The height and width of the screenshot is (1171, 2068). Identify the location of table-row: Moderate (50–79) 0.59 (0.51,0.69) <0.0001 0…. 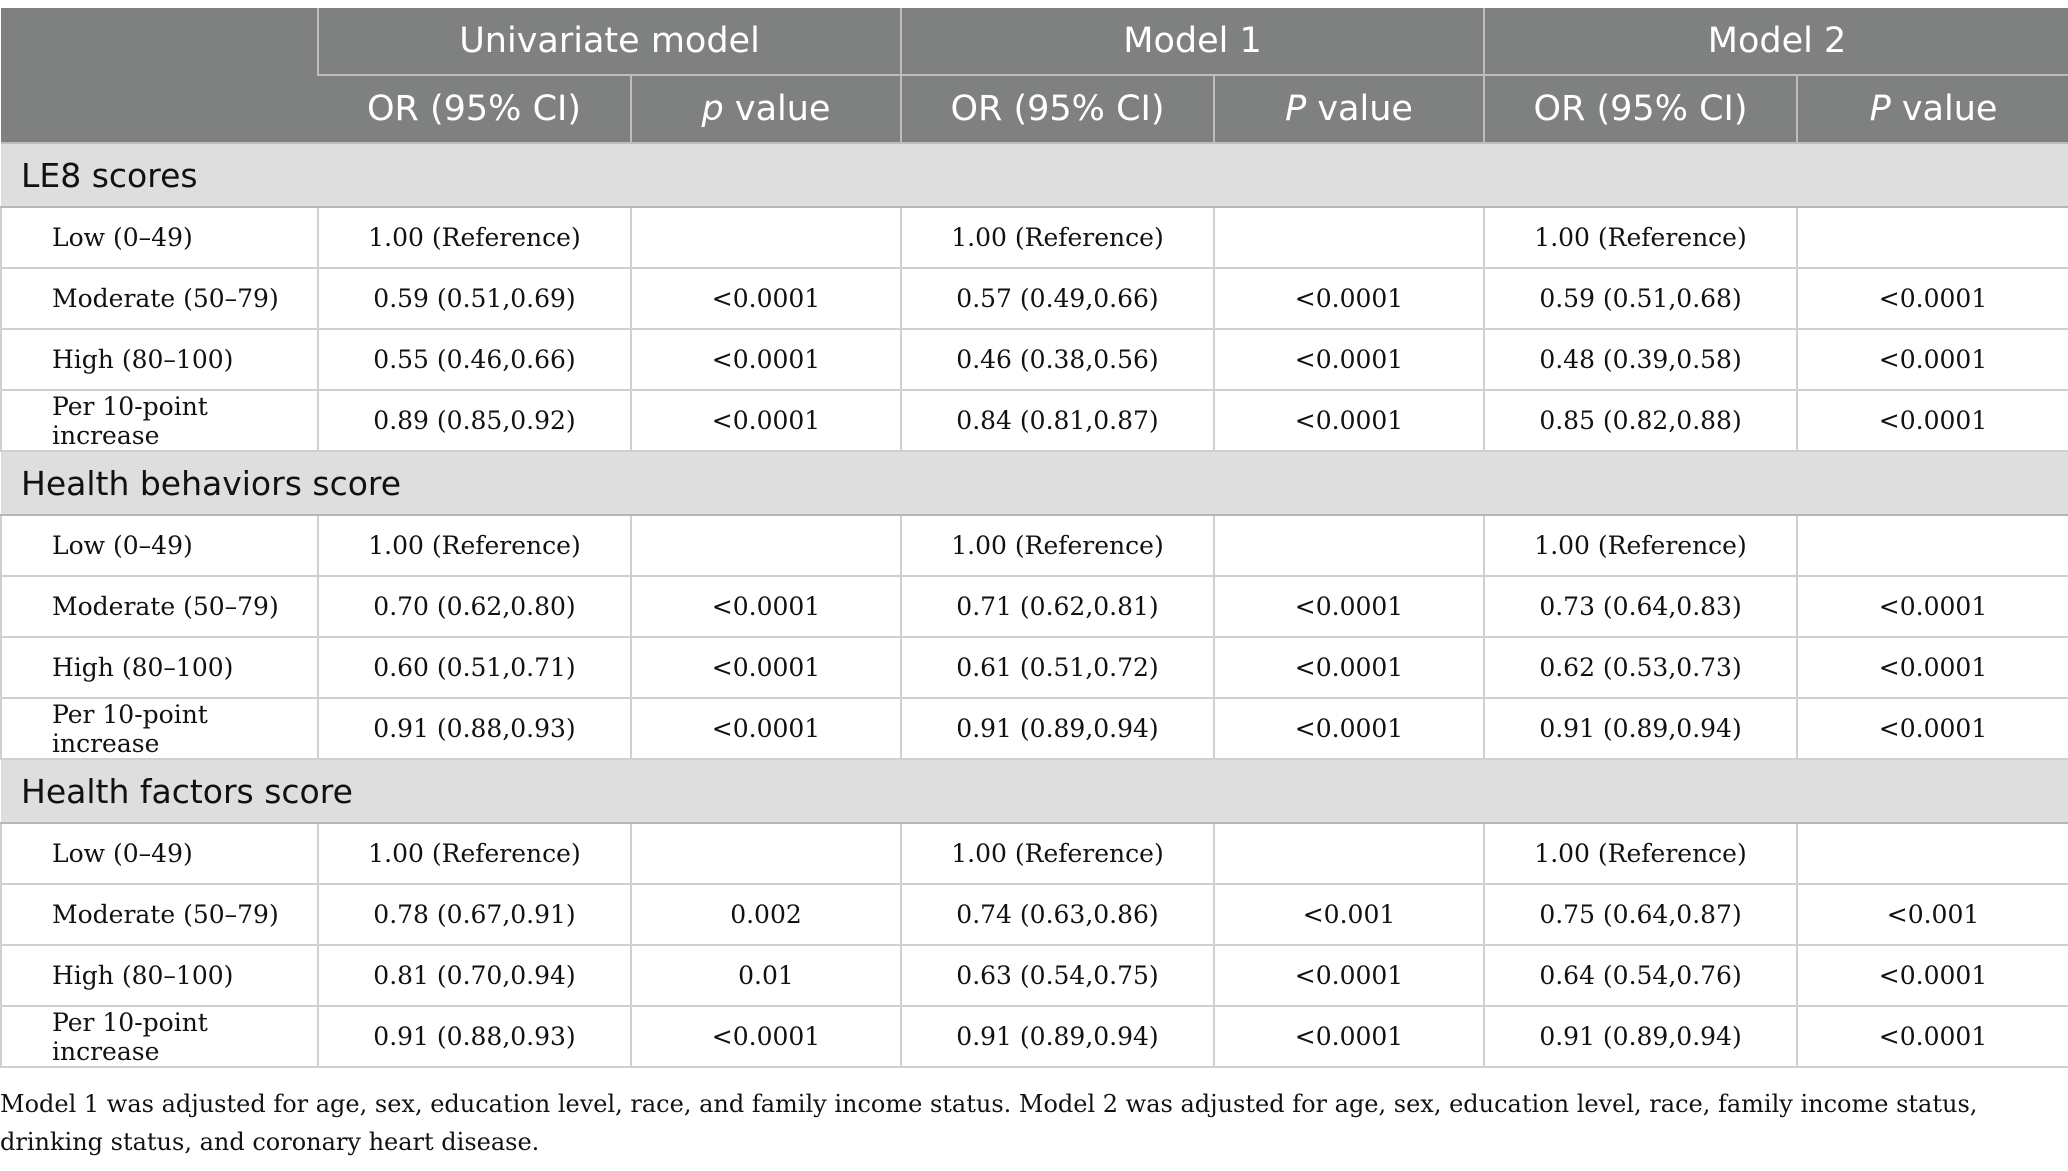
(1034, 298).